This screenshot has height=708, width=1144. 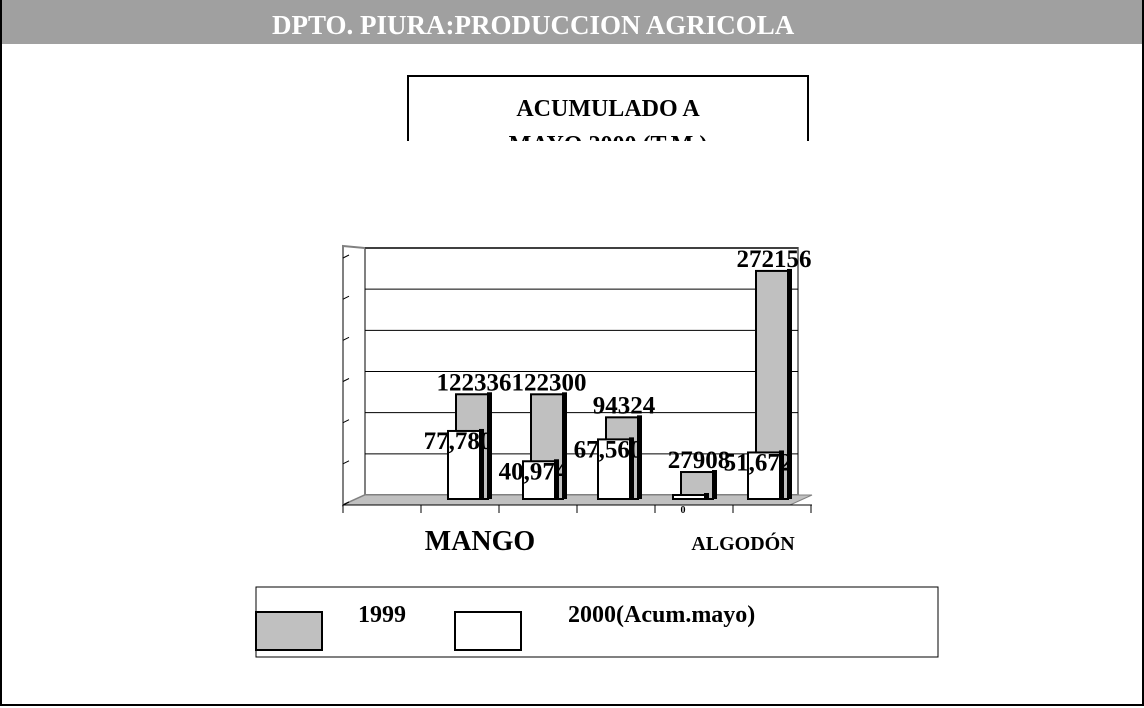 What do you see at coordinates (758, 462) in the screenshot?
I see `data-label: 51,672` at bounding box center [758, 462].